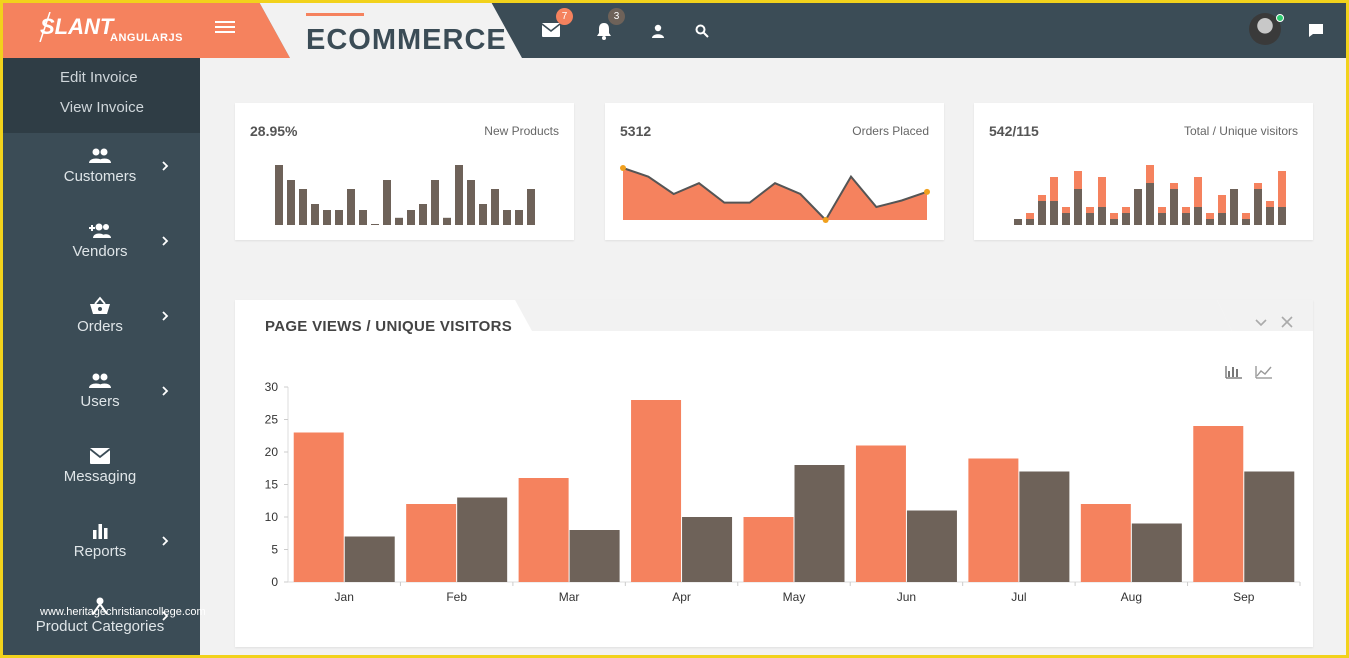 The width and height of the screenshot is (1349, 658). Describe the element at coordinates (100, 456) in the screenshot. I see `envelope-icon` at that location.